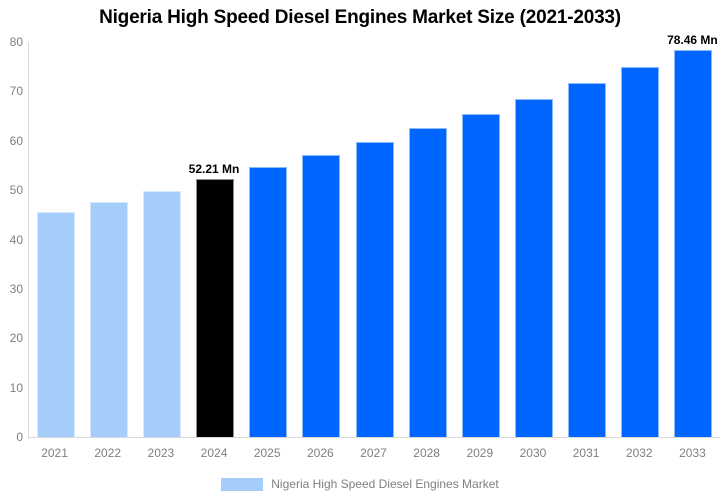  What do you see at coordinates (267, 453) in the screenshot?
I see `x-axis-label-2025: 2025` at bounding box center [267, 453].